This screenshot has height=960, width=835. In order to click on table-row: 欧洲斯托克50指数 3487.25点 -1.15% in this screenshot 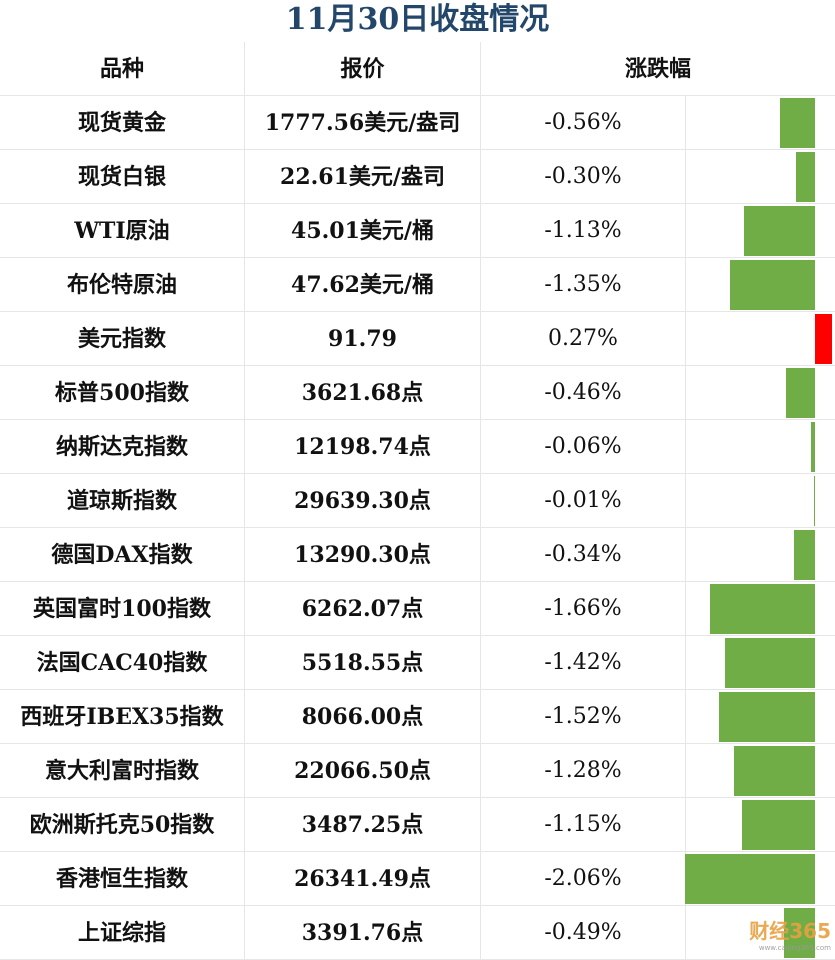, I will do `click(417, 825)`.